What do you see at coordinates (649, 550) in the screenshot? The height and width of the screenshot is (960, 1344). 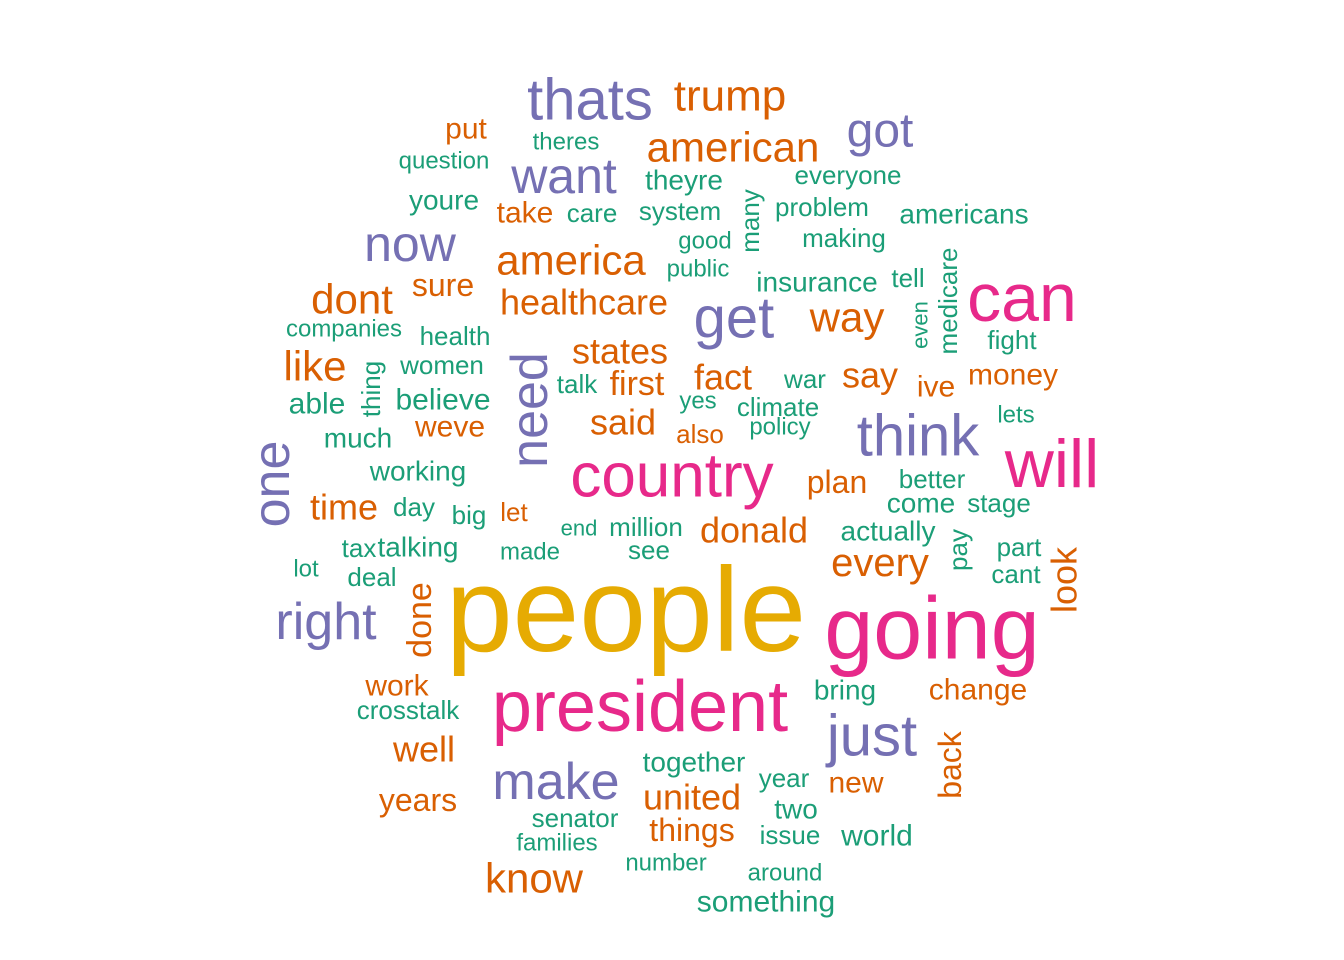 I see `word-see: see` at bounding box center [649, 550].